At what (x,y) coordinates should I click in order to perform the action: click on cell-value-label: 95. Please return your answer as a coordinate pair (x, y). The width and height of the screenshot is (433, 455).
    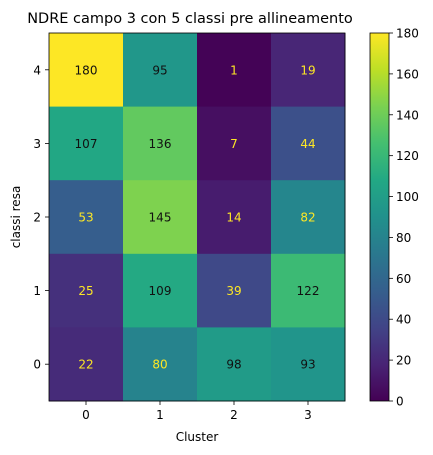
    Looking at the image, I should click on (159, 70).